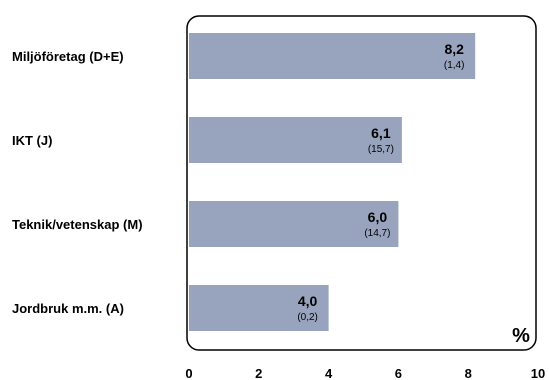 The image size is (549, 380). I want to click on x-tick-label: 4, so click(329, 373).